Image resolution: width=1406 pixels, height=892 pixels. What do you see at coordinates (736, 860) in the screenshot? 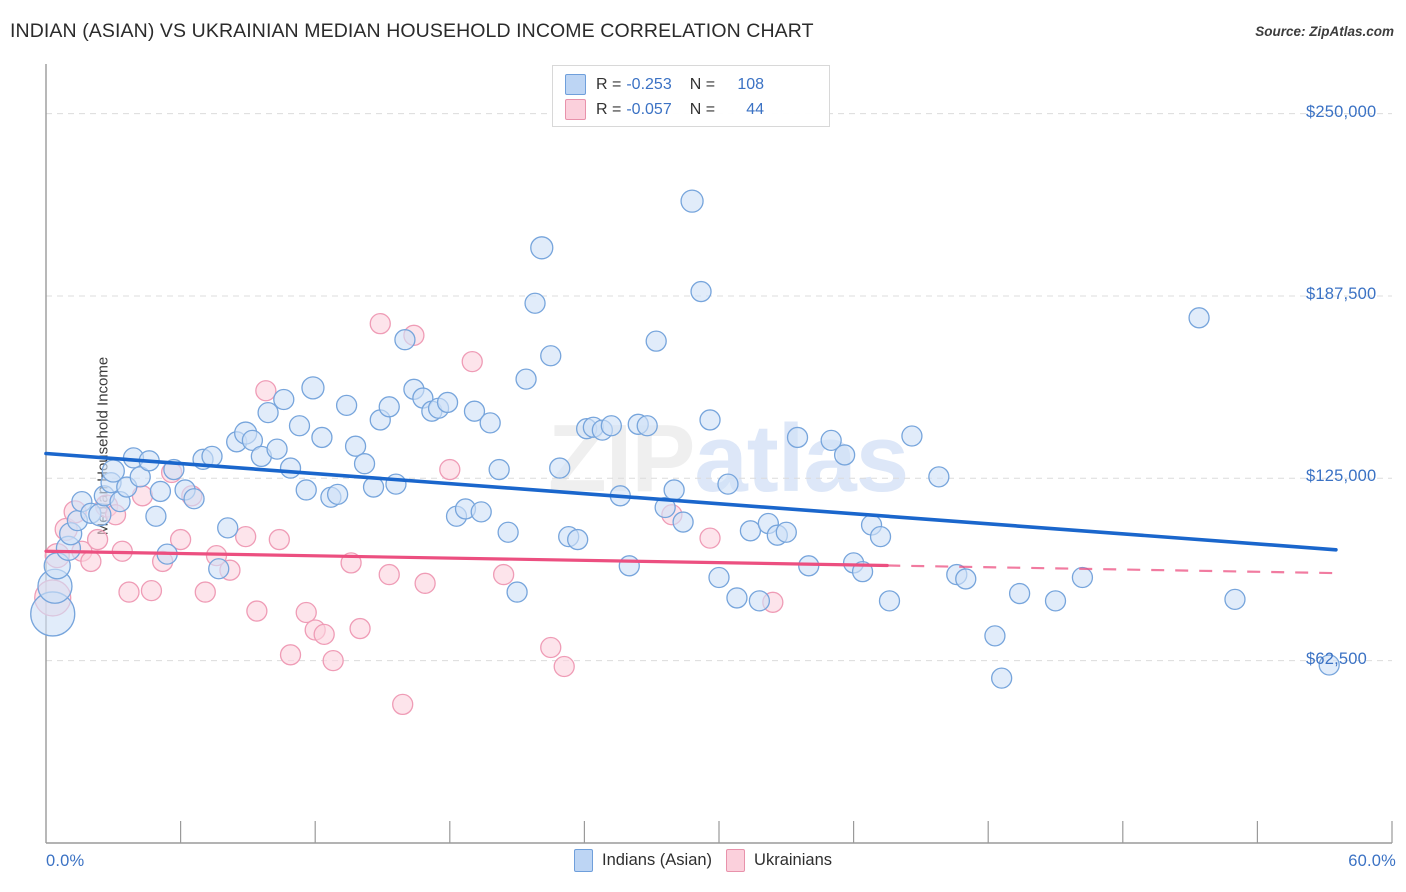
I see `ukrainians-swatch-icon` at bounding box center [736, 860].